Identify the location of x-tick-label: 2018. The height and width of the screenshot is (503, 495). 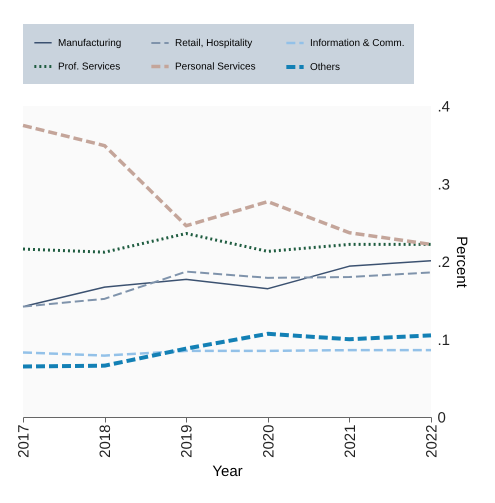
(105, 441).